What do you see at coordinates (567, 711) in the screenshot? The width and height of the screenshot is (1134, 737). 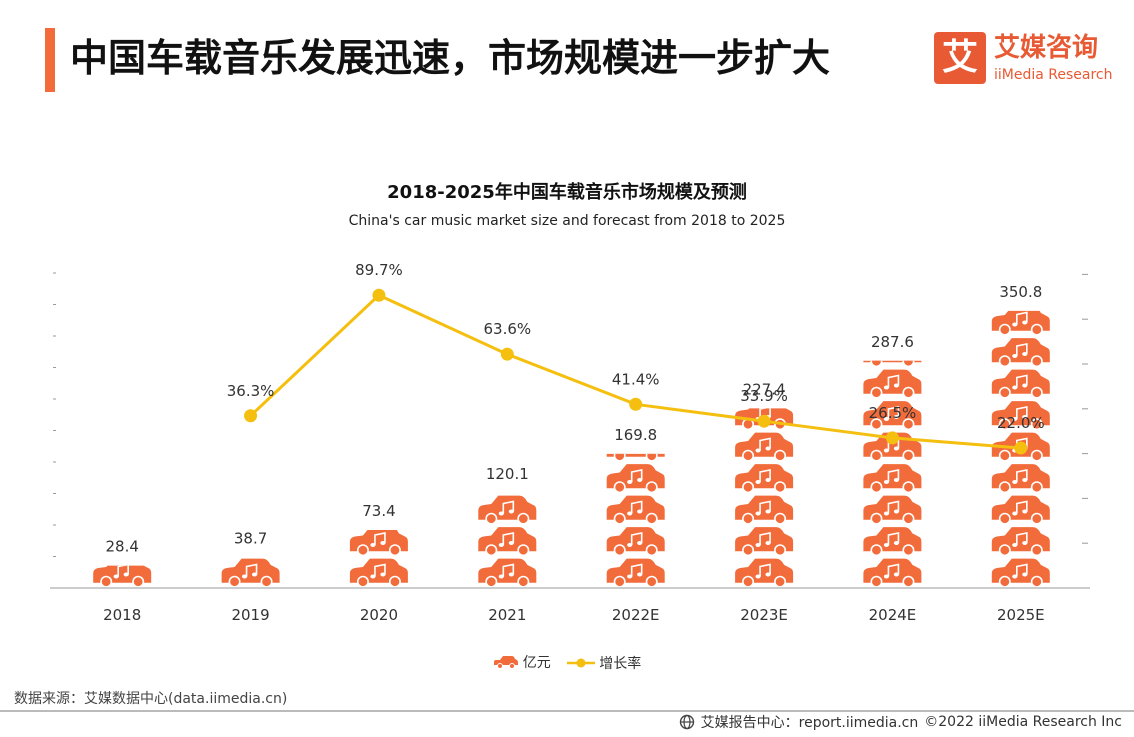 I see `footer-divider` at bounding box center [567, 711].